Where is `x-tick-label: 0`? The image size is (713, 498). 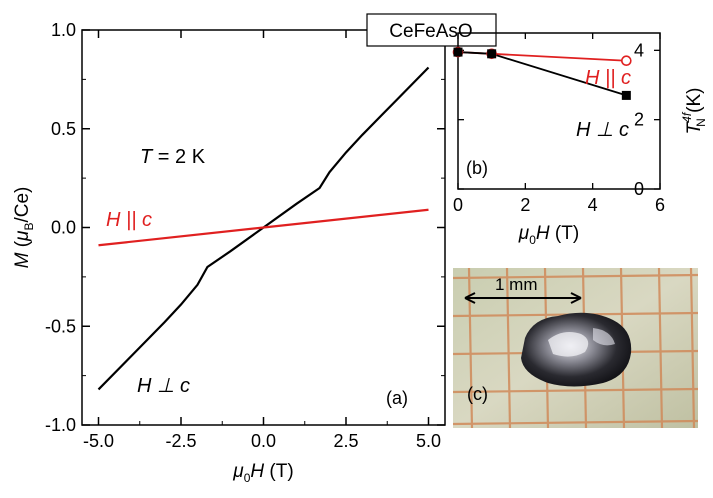 x-tick-label: 0 is located at coordinates (458, 205).